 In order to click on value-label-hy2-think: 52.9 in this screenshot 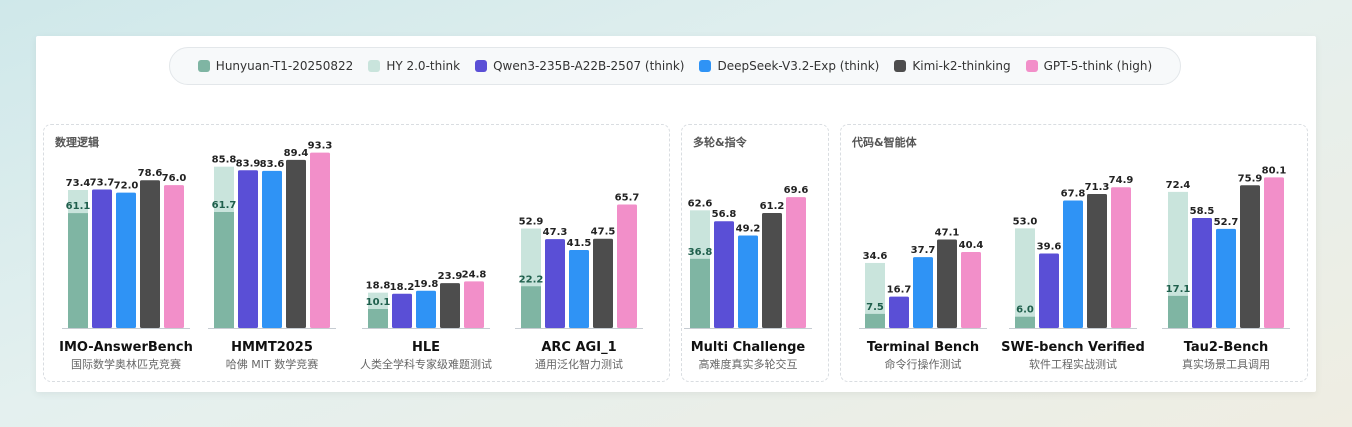, I will do `click(531, 222)`.